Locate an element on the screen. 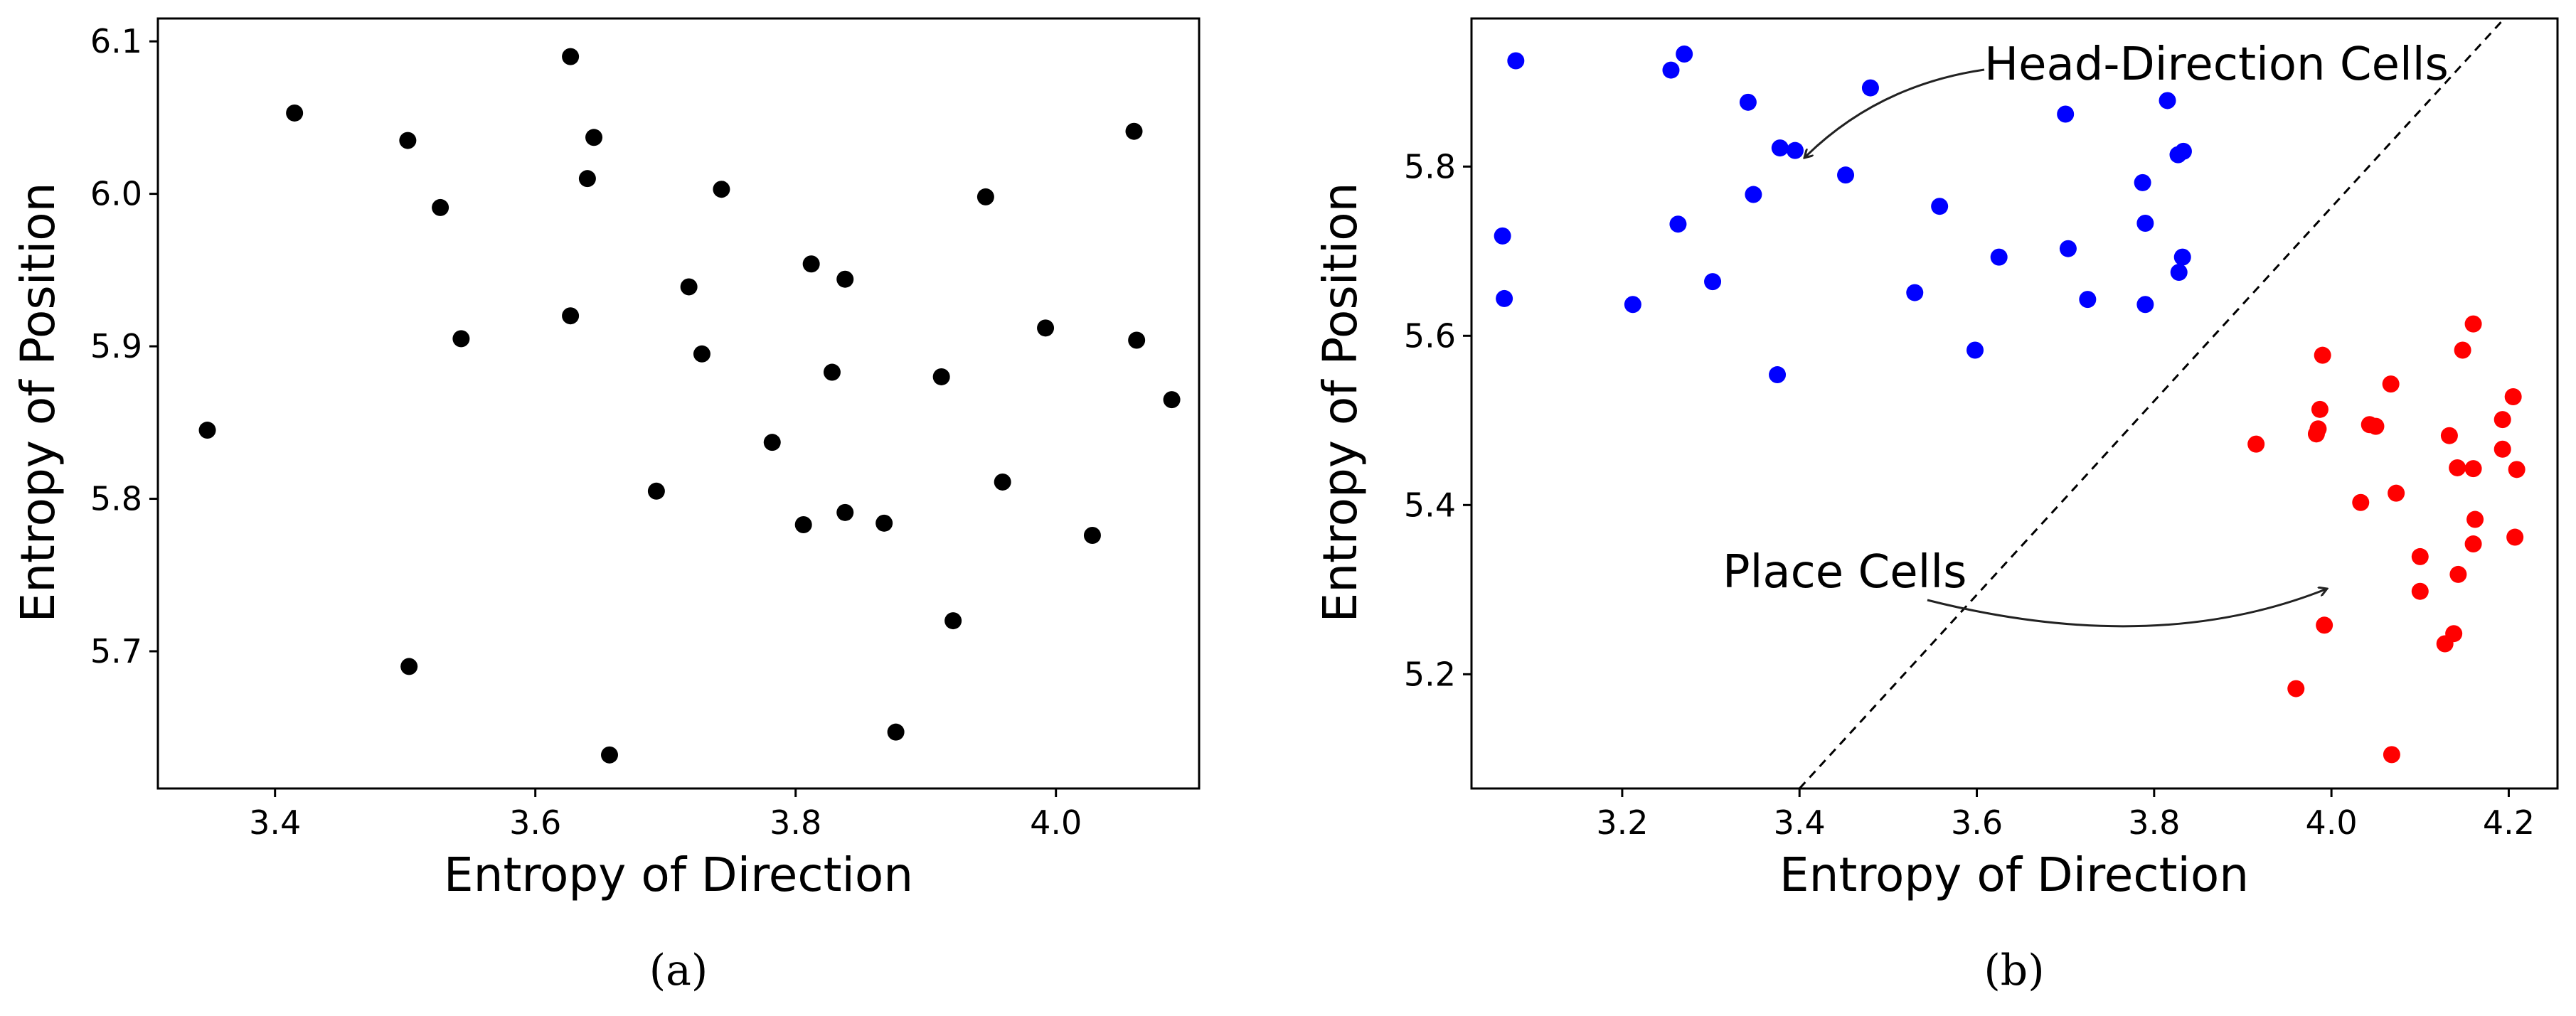 This screenshot has height=1016, width=2576. panel-b-x-tick-label: 4.2 is located at coordinates (2509, 822).